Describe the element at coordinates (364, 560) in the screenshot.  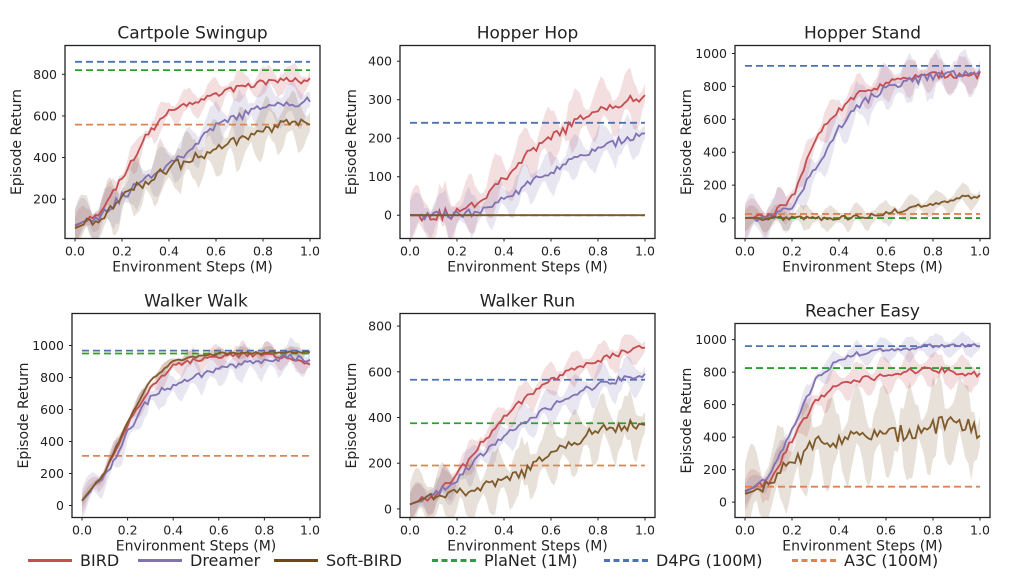
I see `legend-label-soft-bird: Soft-BIRD` at that location.